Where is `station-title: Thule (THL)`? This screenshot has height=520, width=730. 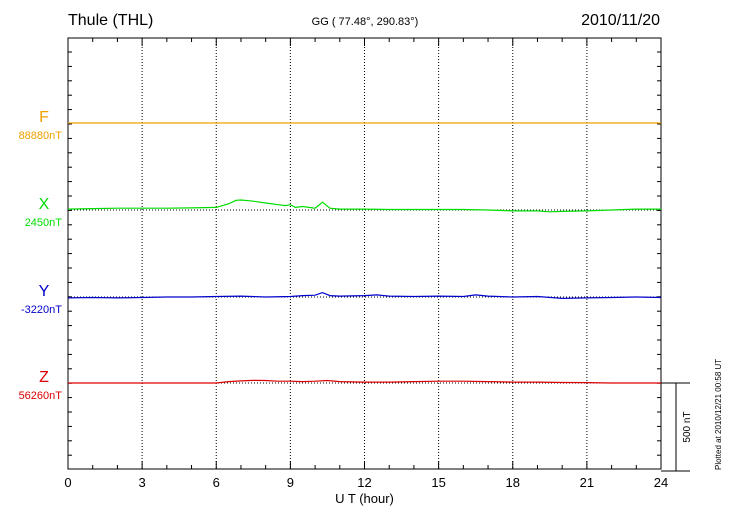 station-title: Thule (THL) is located at coordinates (111, 20).